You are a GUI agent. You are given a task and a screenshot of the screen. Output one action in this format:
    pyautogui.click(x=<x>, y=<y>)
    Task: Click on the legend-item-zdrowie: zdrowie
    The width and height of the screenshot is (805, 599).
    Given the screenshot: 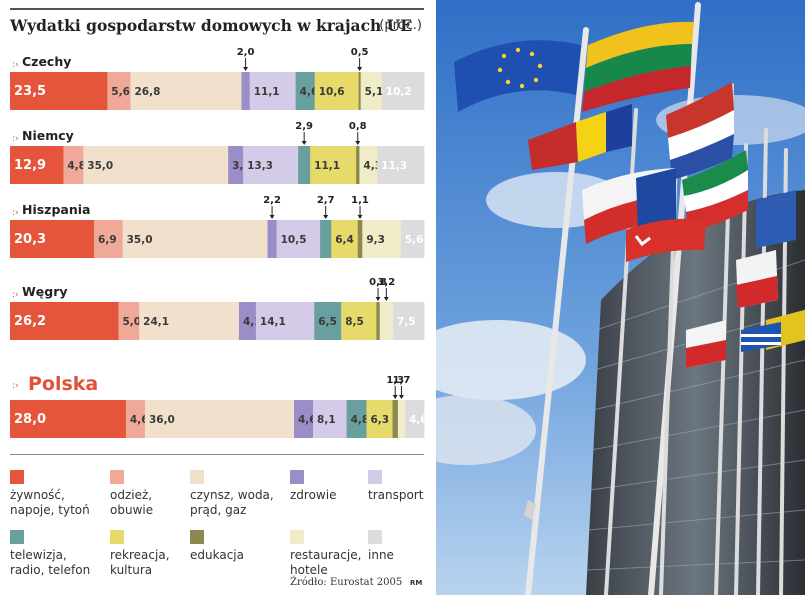 What is the action you would take?
    pyautogui.click(x=340, y=486)
    